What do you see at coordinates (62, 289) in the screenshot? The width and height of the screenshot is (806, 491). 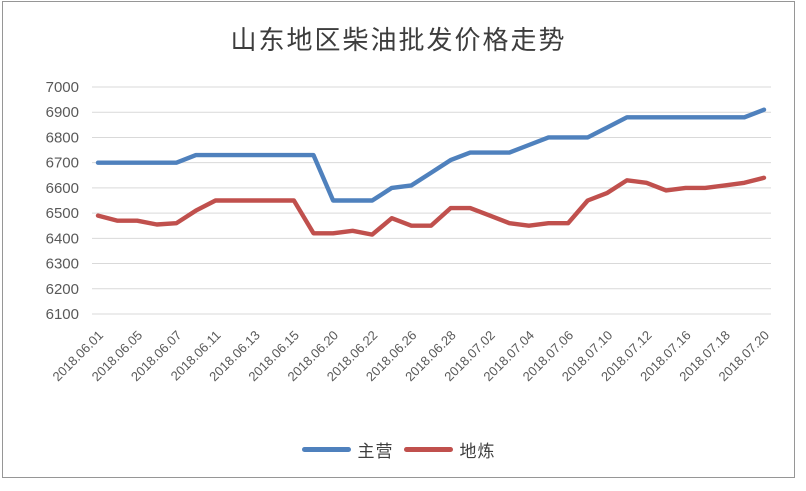 I see `y-tick-label: 6200` at bounding box center [62, 289].